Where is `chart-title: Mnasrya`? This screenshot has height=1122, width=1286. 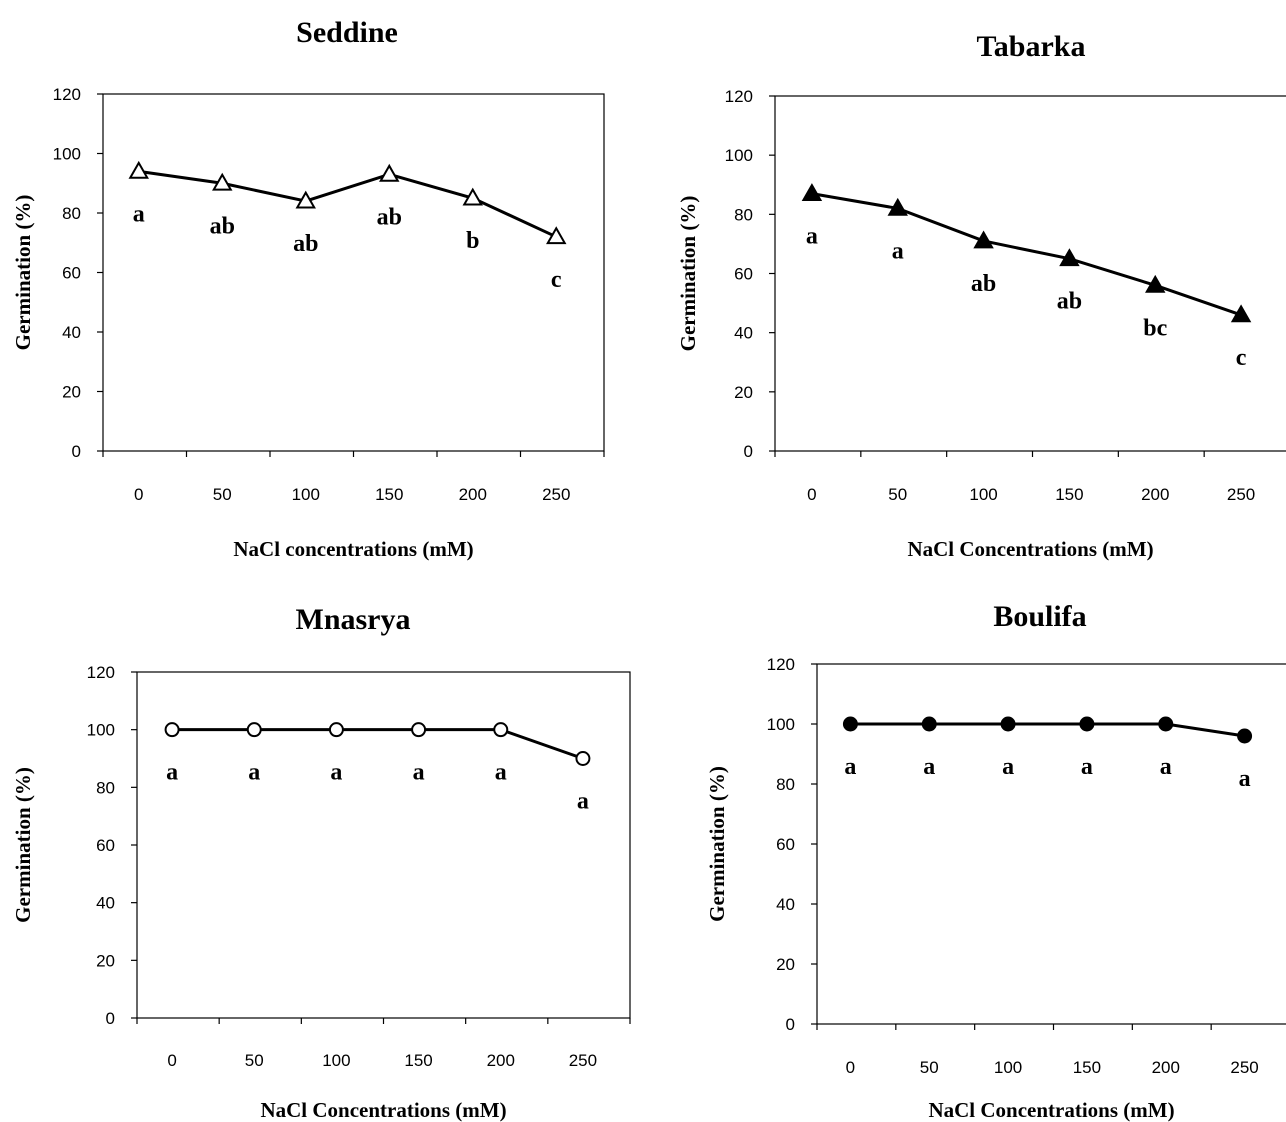
chart-title: Mnasrya is located at coordinates (353, 619).